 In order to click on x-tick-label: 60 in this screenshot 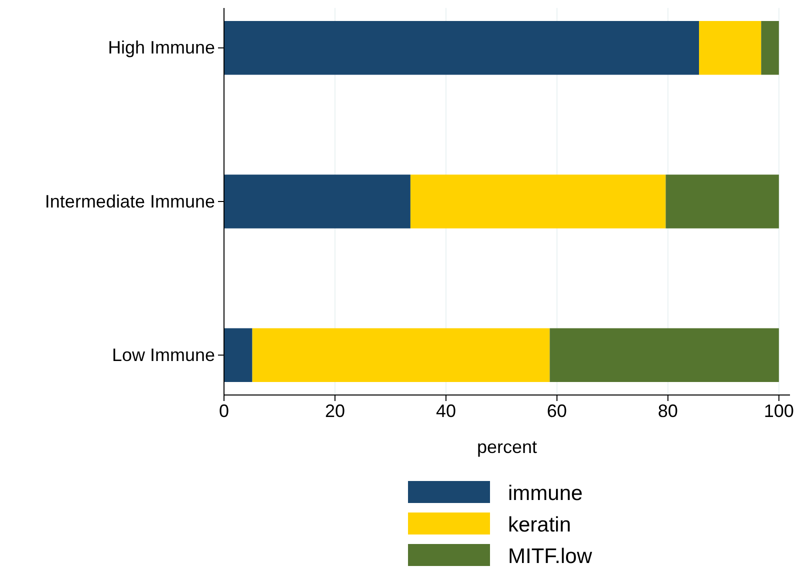, I will do `click(556, 410)`.